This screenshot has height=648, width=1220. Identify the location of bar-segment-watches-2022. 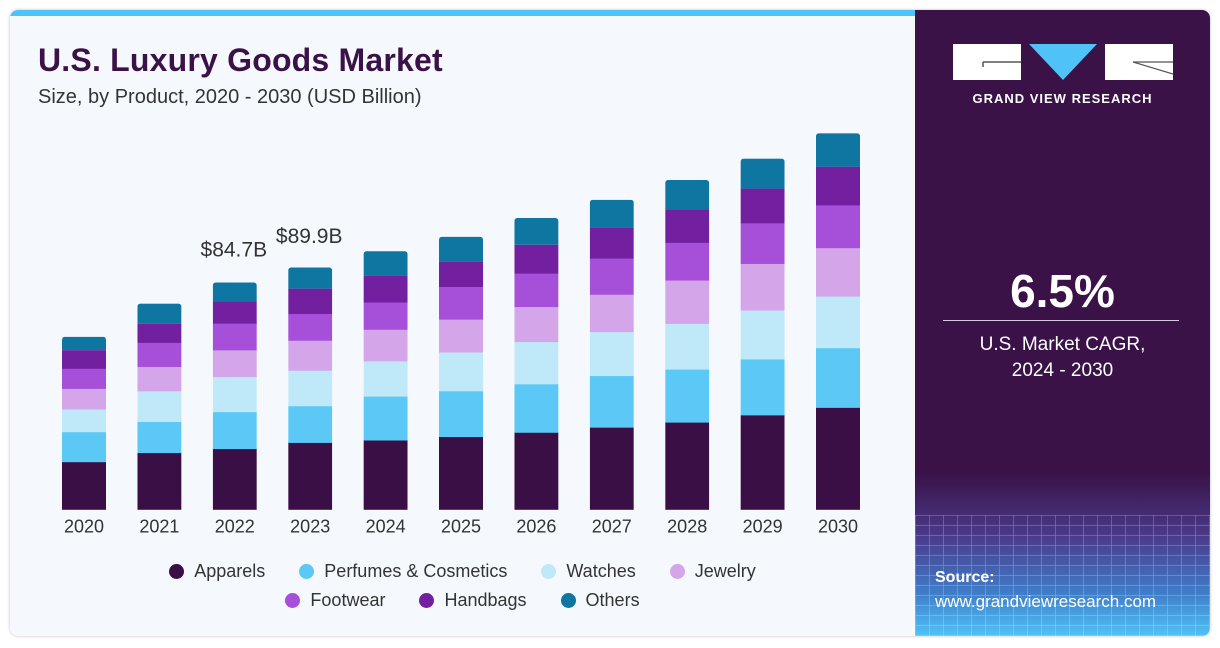
(234, 394).